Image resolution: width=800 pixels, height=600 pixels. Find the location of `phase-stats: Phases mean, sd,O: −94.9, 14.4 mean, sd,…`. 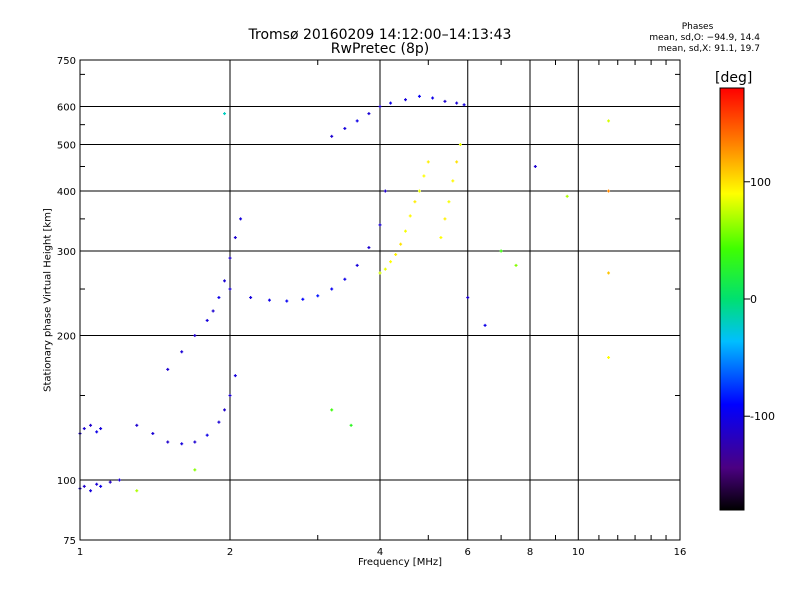

phase-stats: Phases mean, sd,O: −94.9, 14.4 mean, sd,… is located at coordinates (680, 38).